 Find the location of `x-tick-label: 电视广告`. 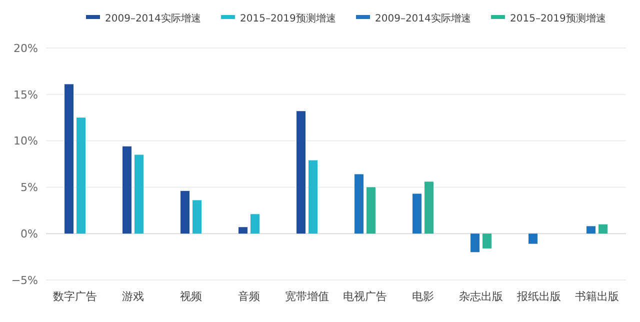

x-tick-label: 电视广告 is located at coordinates (365, 296).